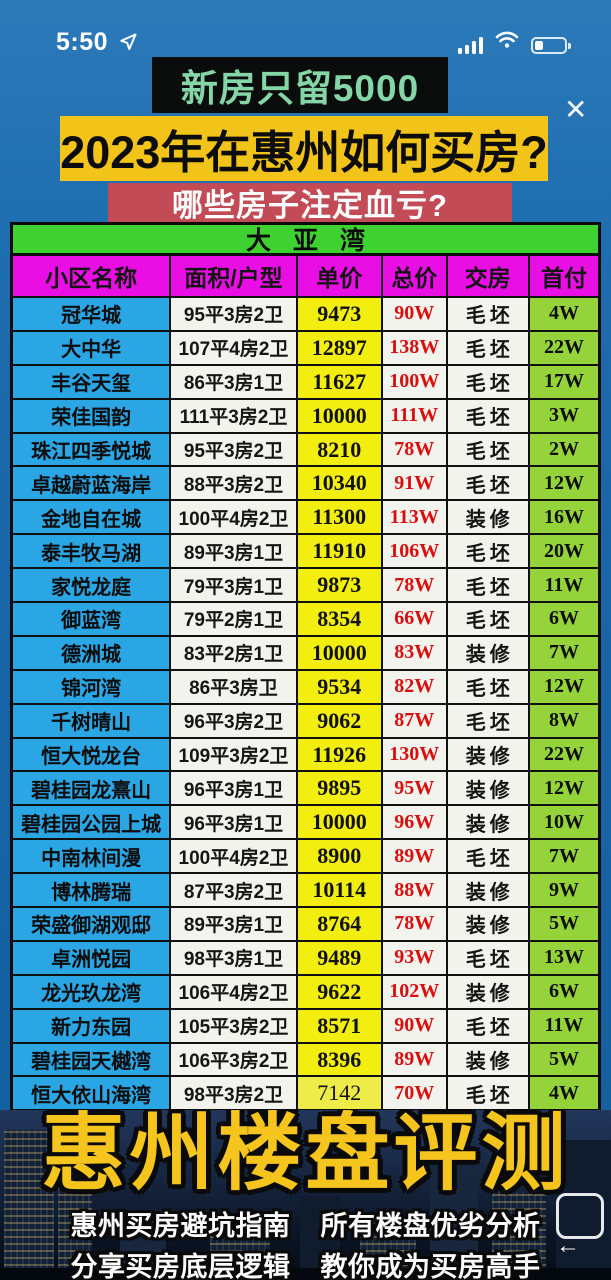  I want to click on swipe-left-arrow-icon: ←, so click(568, 1245).